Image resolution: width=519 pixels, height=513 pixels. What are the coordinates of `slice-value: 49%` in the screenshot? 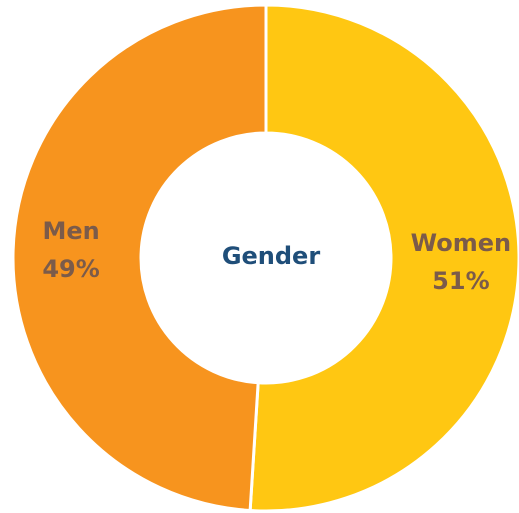 It's located at (70, 269).